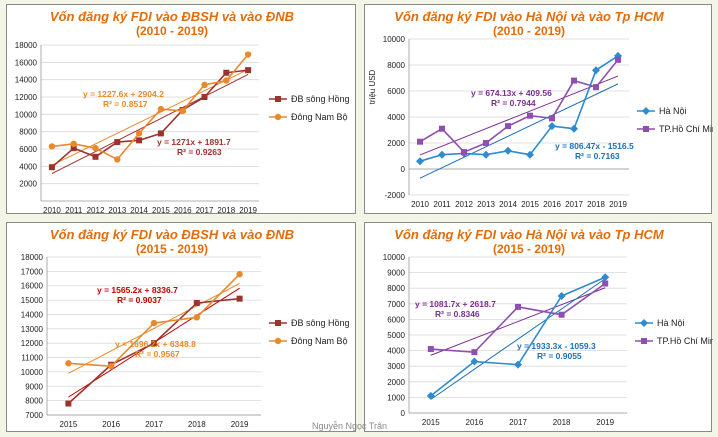  What do you see at coordinates (403, 413) in the screenshot?
I see `chart-3-ytick: 0` at bounding box center [403, 413].